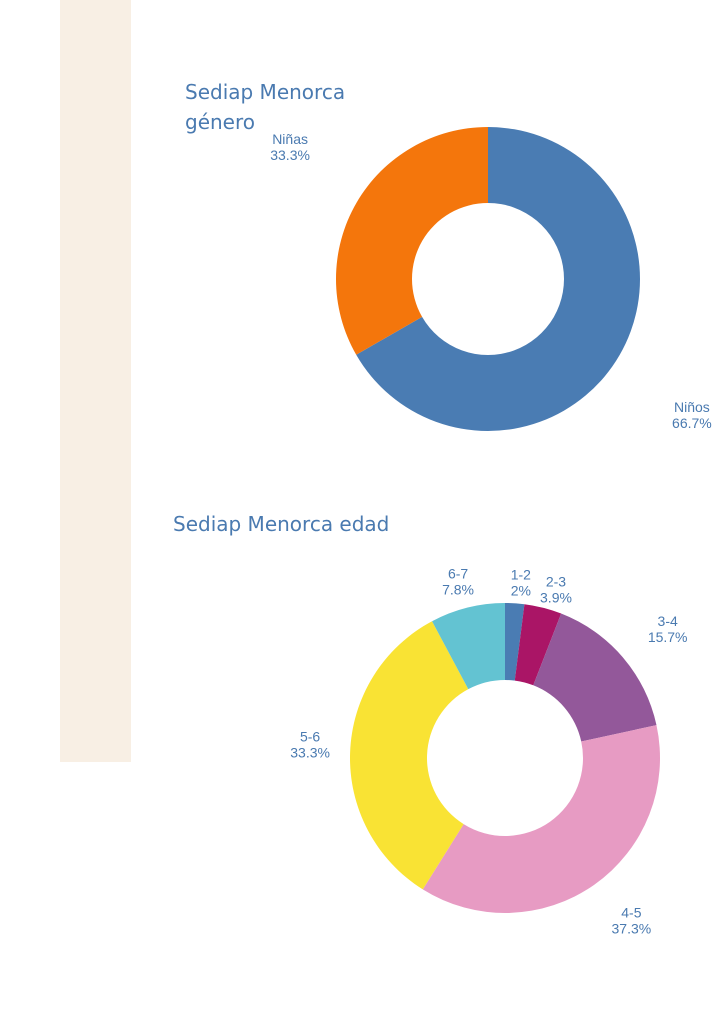 The image size is (724, 1024). I want to click on gender-chart-title-line2: género, so click(220, 122).